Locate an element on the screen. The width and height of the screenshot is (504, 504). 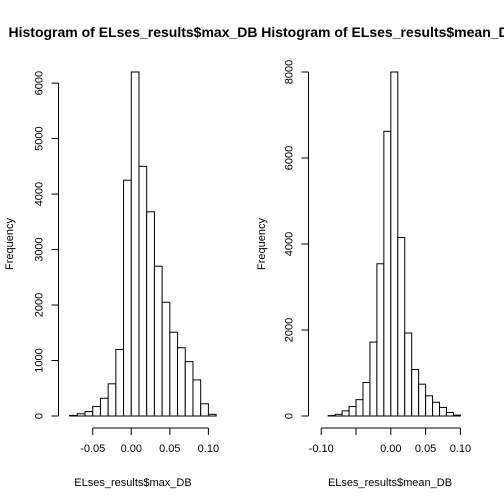
x-axis-label-mean-db: ELses_results$mean_DB is located at coordinates (390, 483).